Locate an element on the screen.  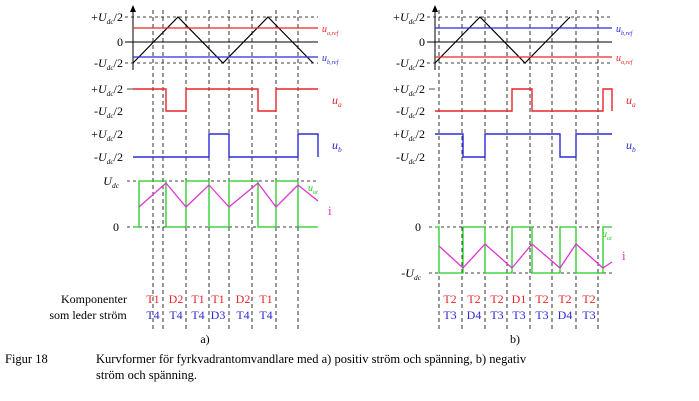
panel-a-label: a) is located at coordinates (204, 339).